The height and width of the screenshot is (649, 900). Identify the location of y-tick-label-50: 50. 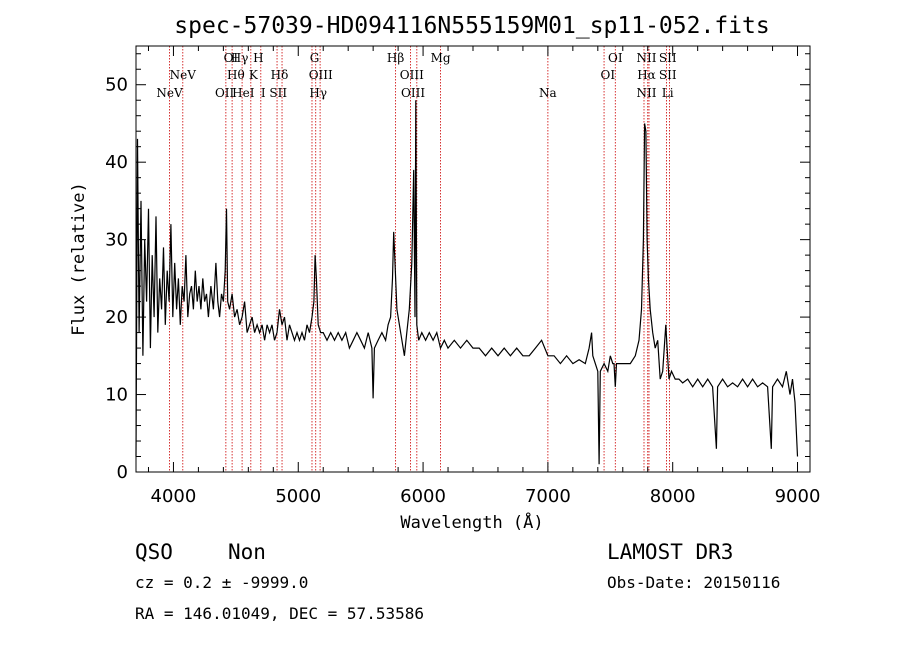
(116, 85).